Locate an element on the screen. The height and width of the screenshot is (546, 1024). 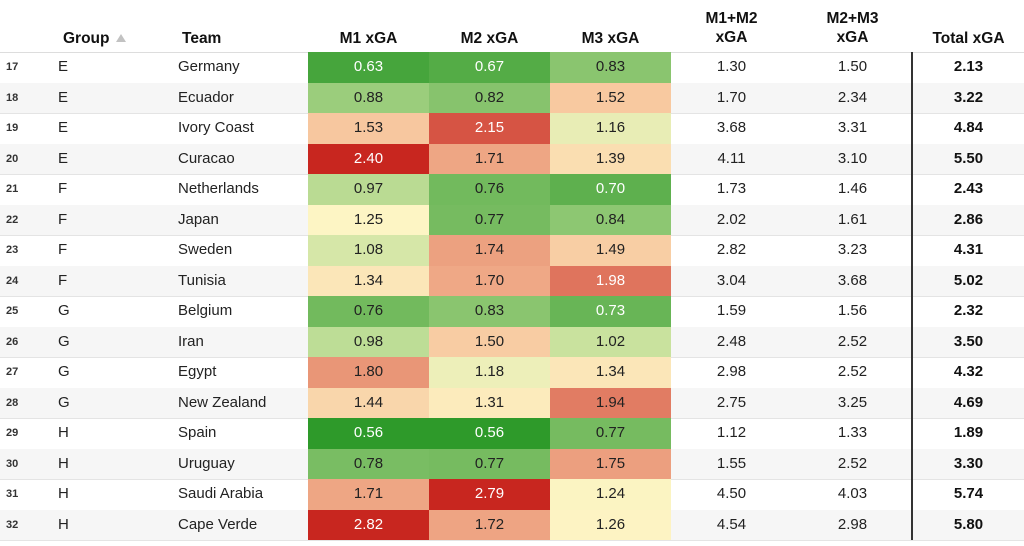
total-xga-cell: 1.89 is located at coordinates (968, 432).